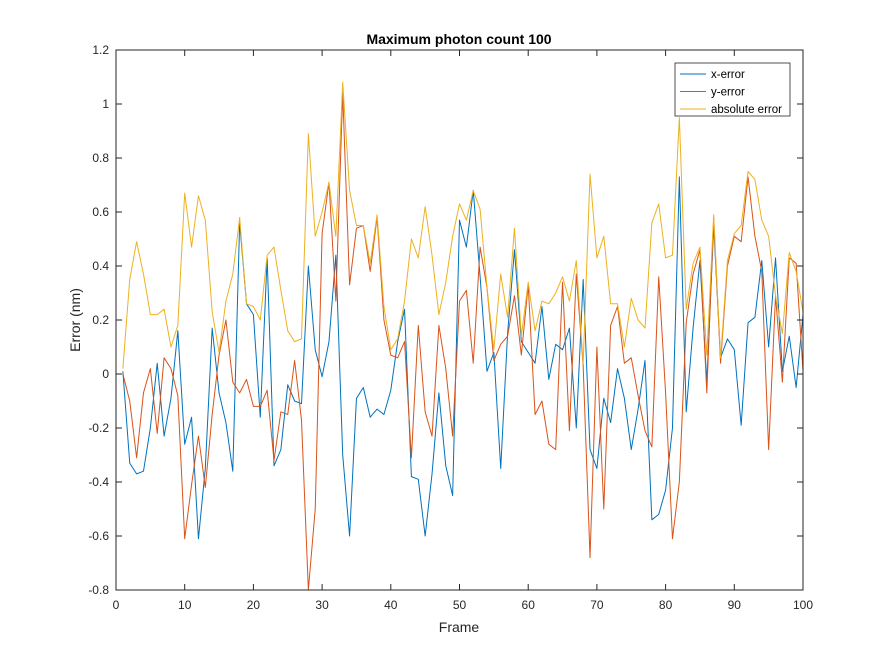  I want to click on y-tick-label: 0.6, so click(100, 212).